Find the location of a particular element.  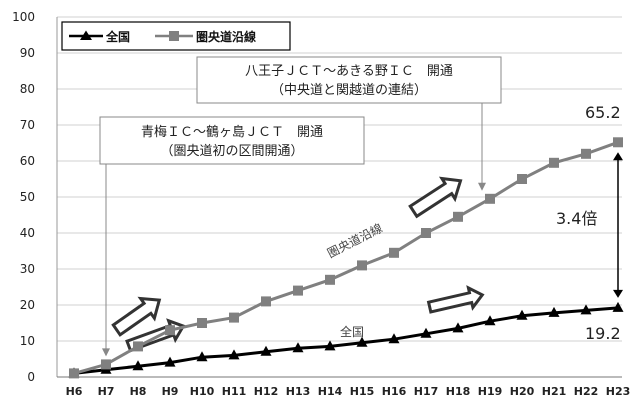

series-label-ken-o: 圏央道沿線 is located at coordinates (355, 240).